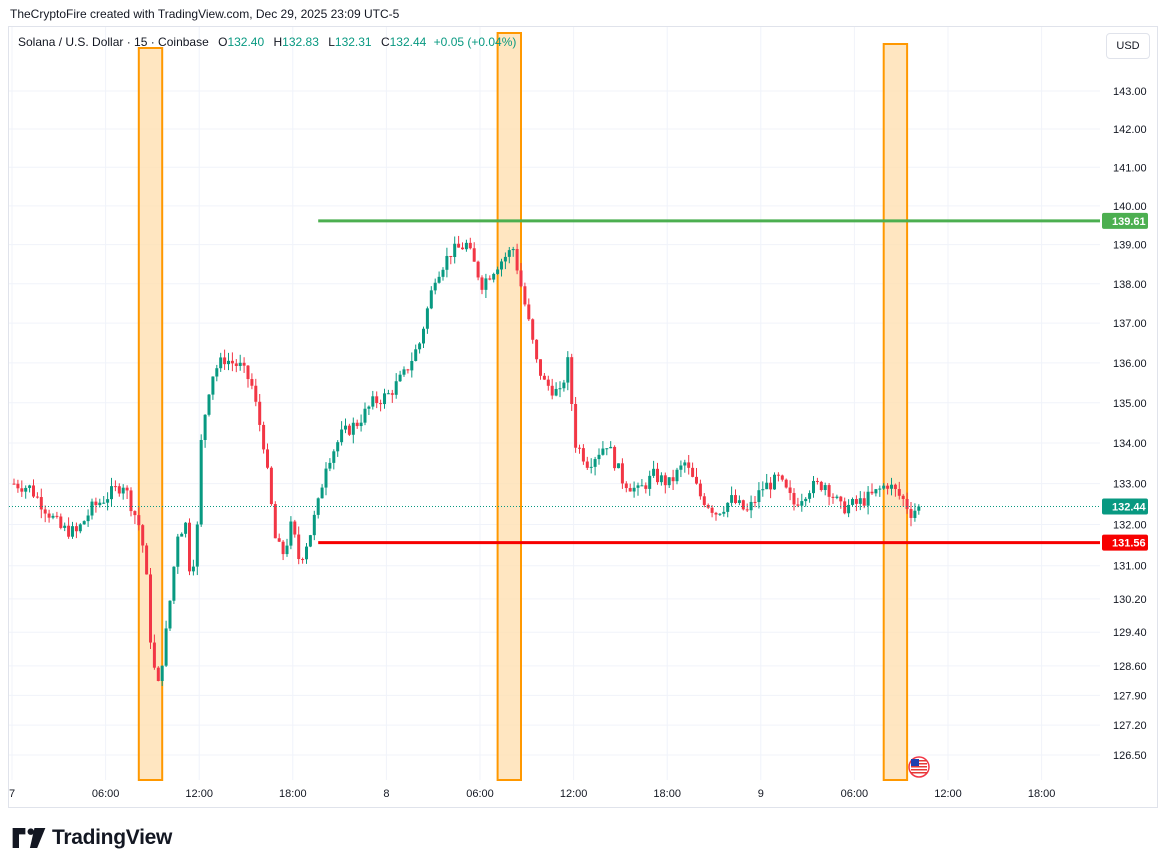 This screenshot has width=1165, height=868. I want to click on open-value: 132.40, so click(246, 42).